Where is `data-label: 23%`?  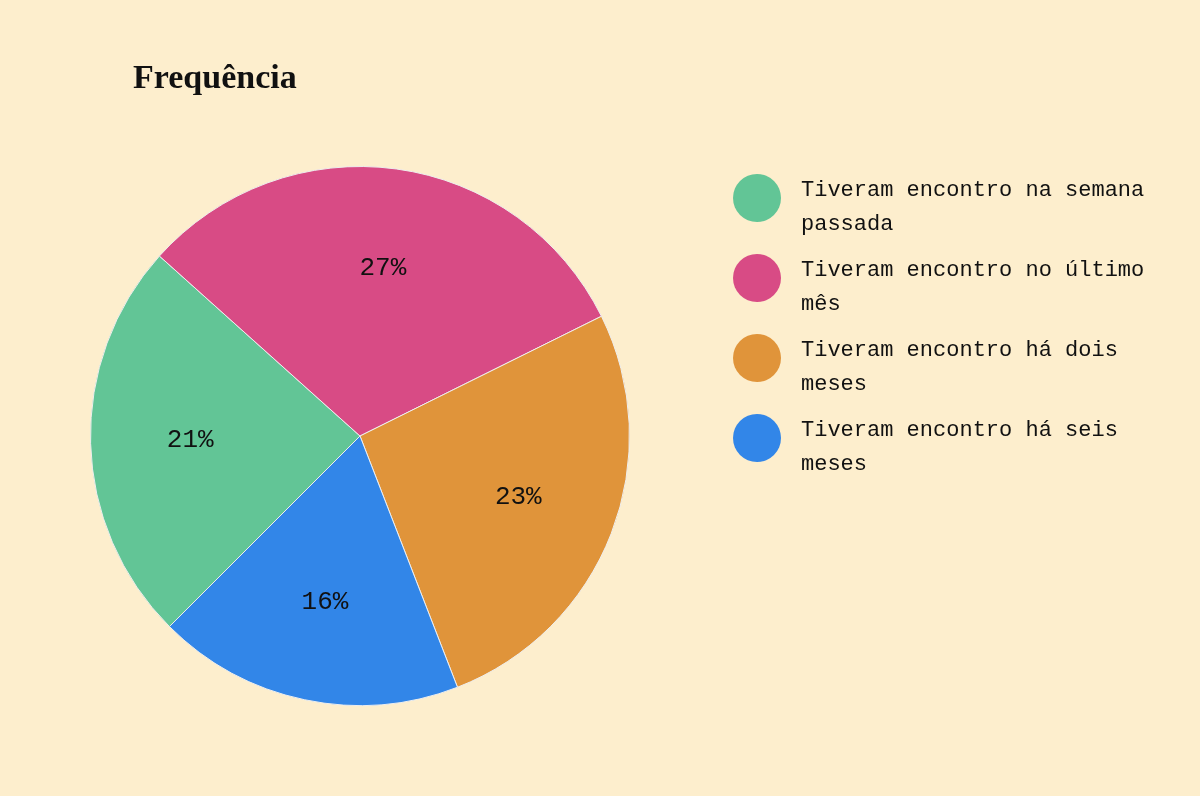
data-label: 23% is located at coordinates (518, 497).